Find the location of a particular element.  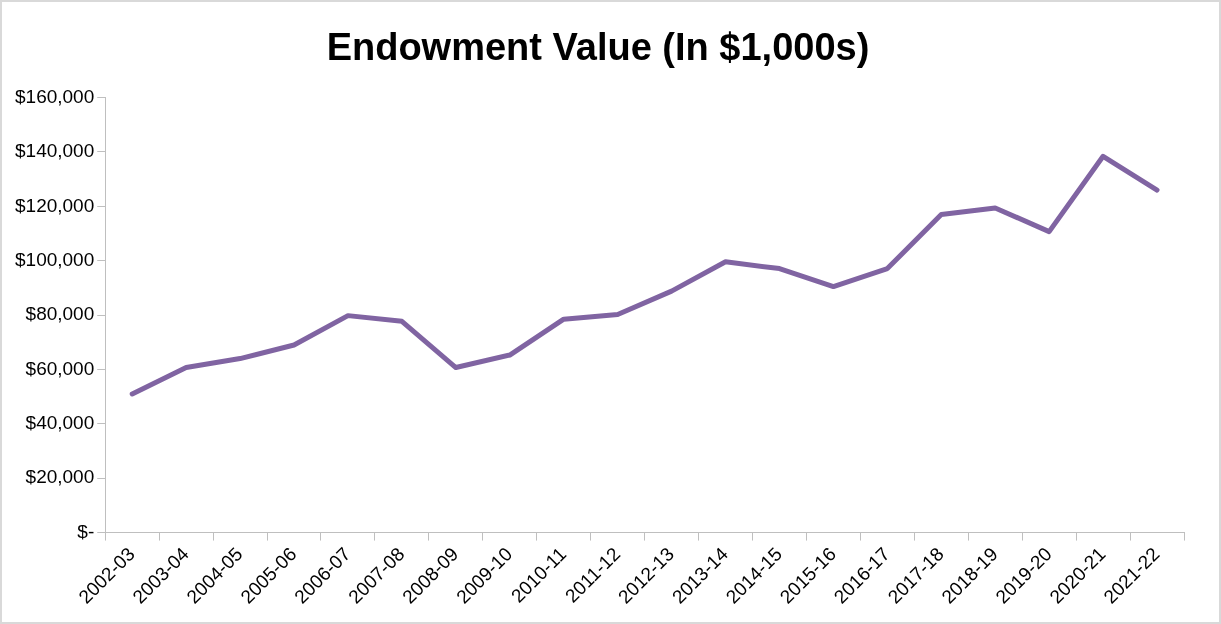

y-tick-label: $160,000 is located at coordinates (55, 96).